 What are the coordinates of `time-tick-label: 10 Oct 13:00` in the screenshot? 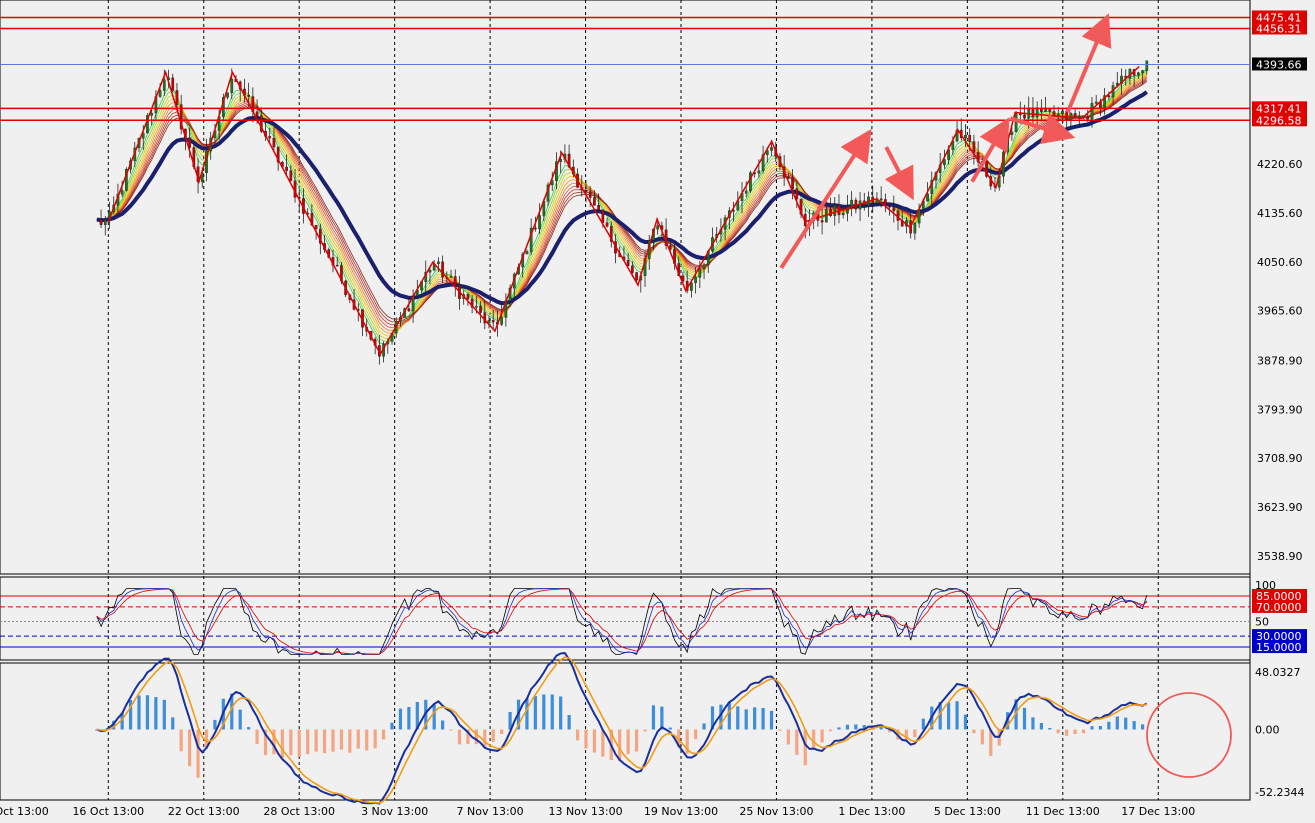 It's located at (24, 811).